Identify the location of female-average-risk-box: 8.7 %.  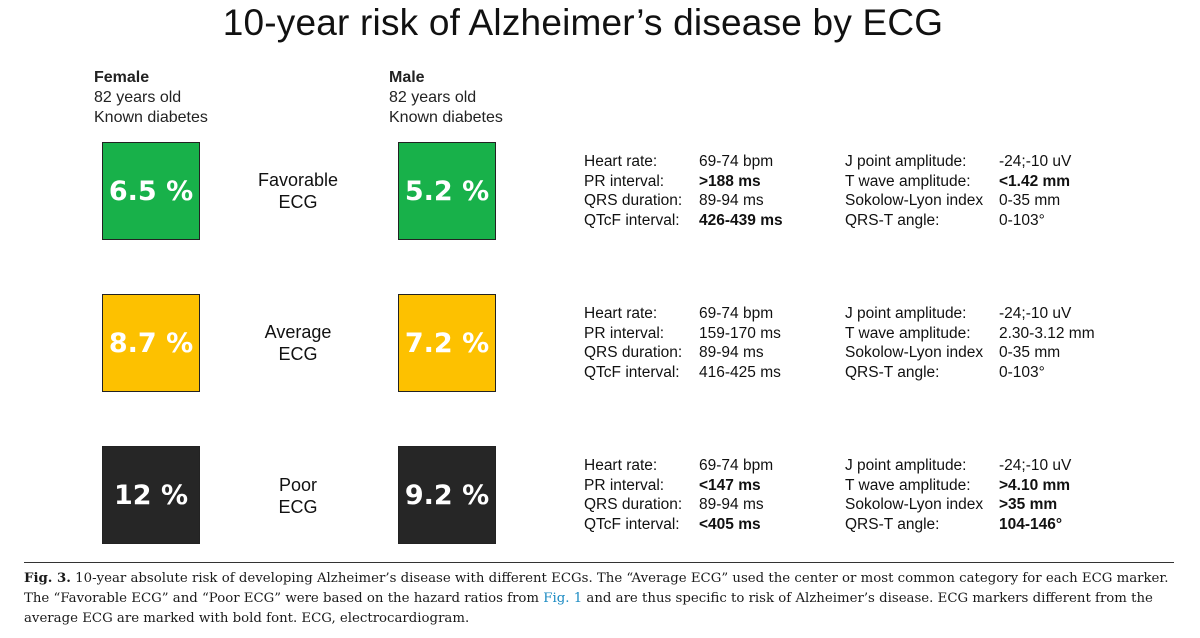
(151, 343).